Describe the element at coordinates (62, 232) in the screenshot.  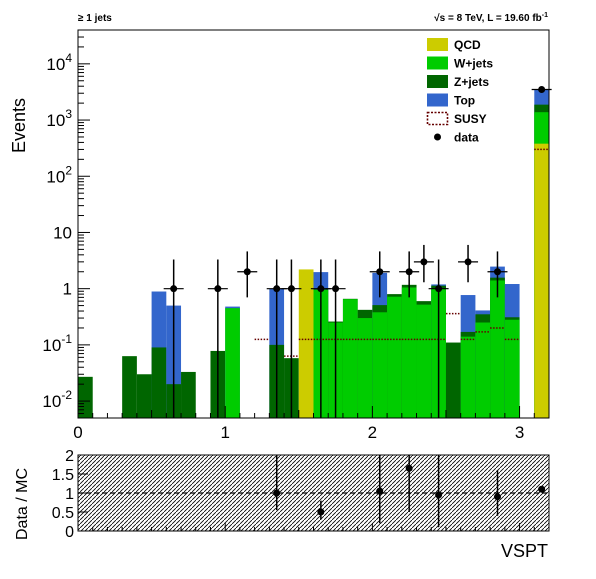
I see `y-tick-label-3: 10` at that location.